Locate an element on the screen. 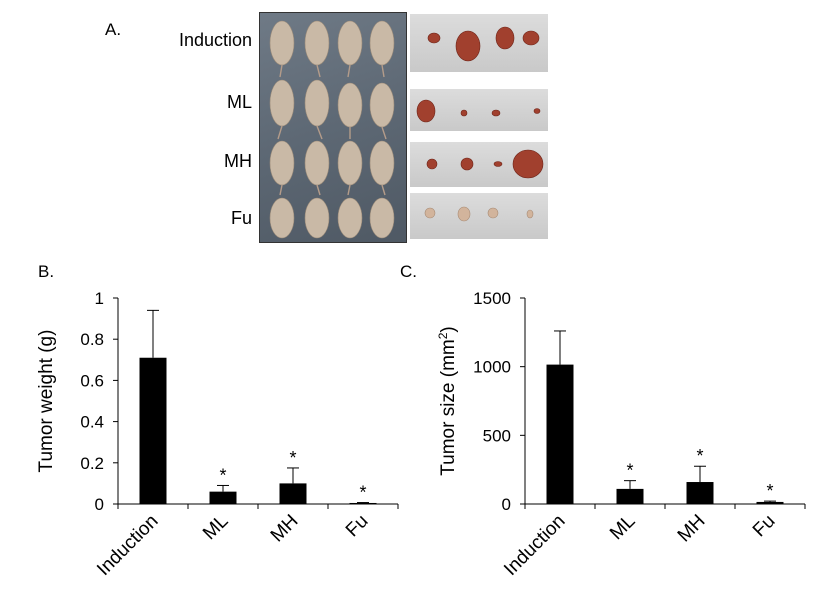 The image size is (827, 606). tumor-illustration-fu is located at coordinates (479, 214).